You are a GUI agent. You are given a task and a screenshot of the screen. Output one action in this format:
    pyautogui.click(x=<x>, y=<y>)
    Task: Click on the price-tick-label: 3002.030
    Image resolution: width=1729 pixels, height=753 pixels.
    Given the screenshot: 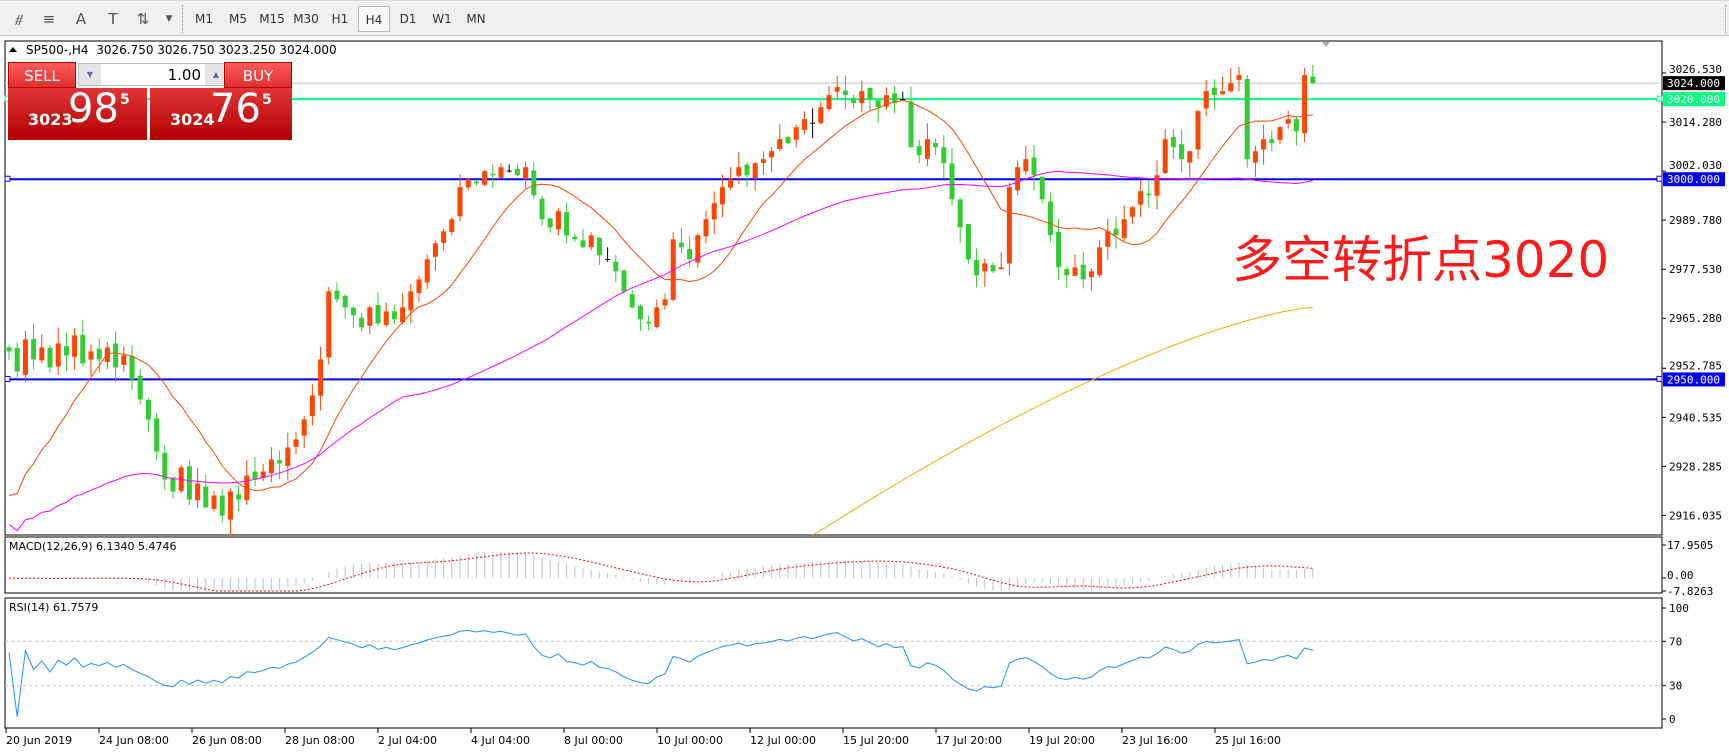 What is the action you would take?
    pyautogui.click(x=1695, y=165)
    